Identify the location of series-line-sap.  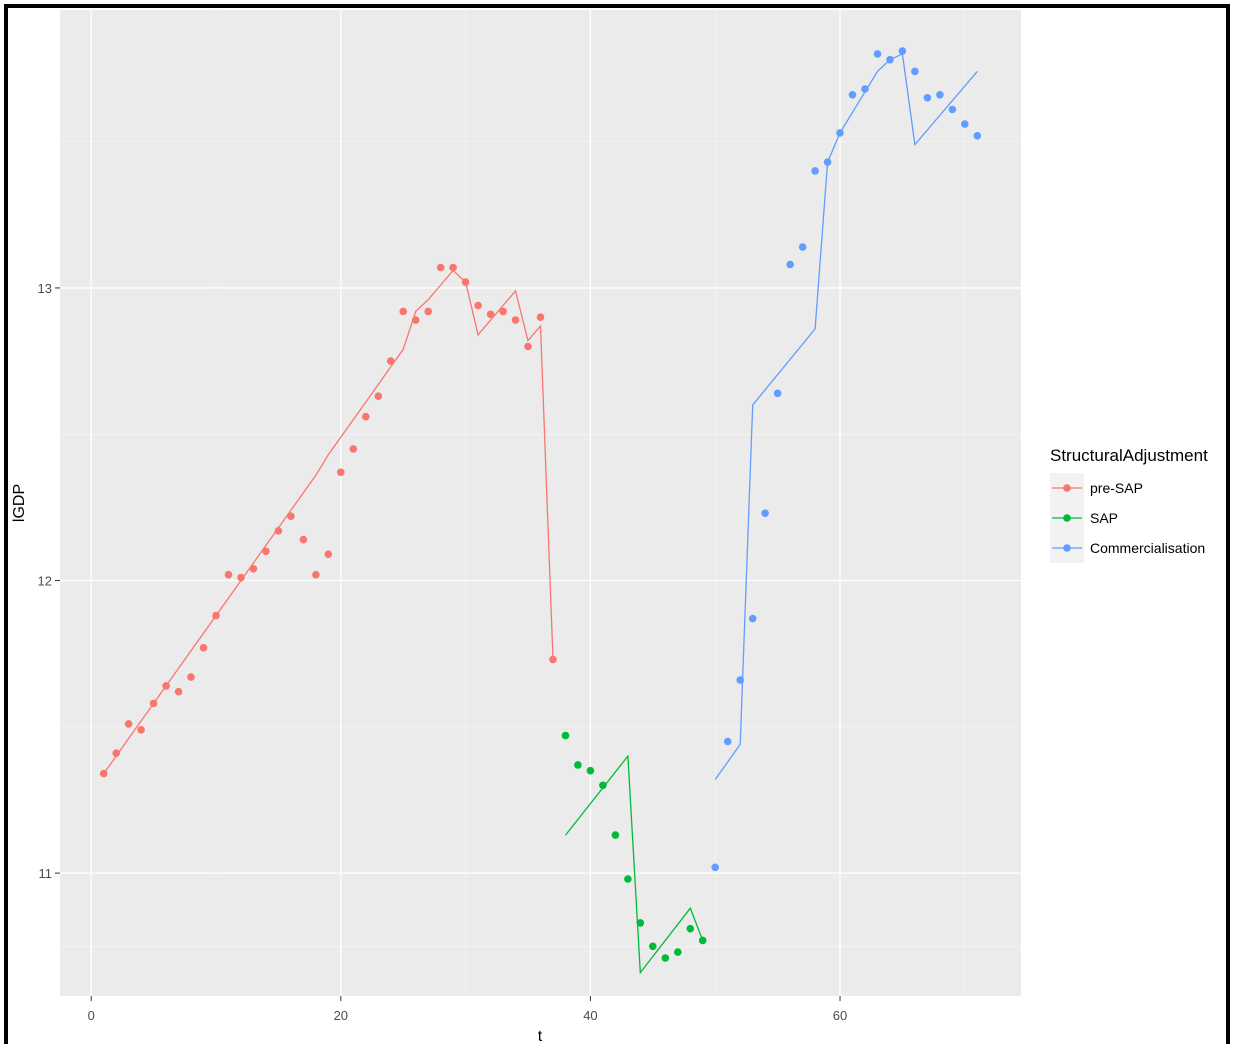
(634, 864).